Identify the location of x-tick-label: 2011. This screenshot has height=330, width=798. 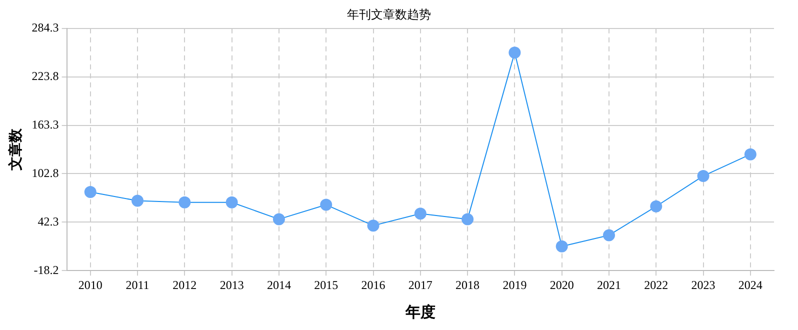
(138, 285).